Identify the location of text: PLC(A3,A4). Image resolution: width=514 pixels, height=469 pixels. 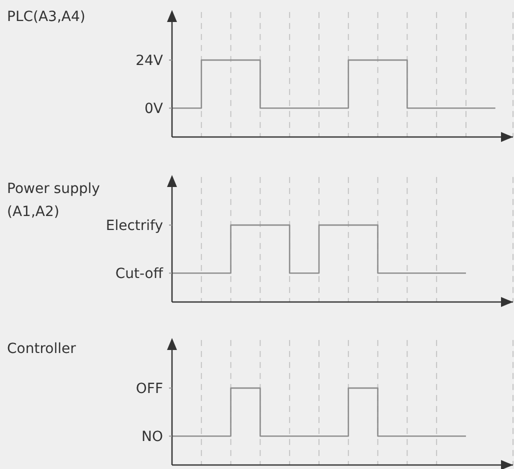
(46, 17).